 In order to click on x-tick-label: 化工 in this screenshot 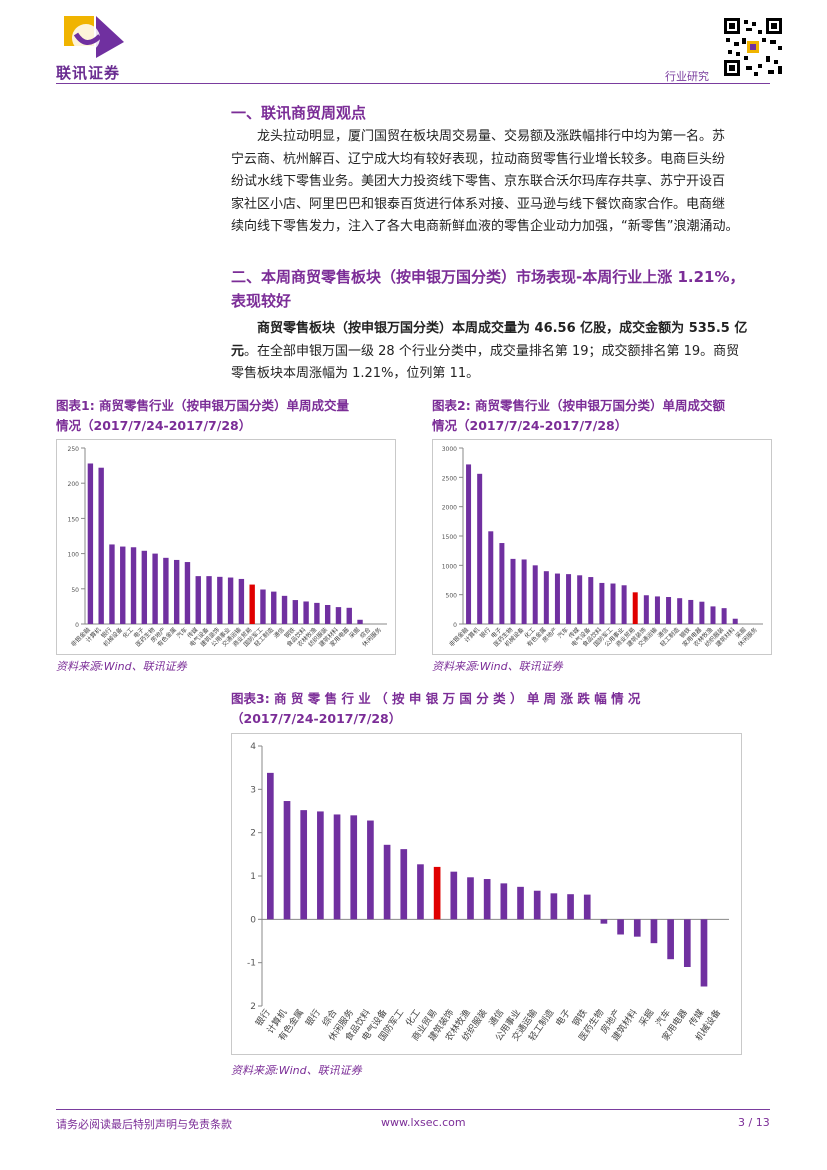, I will do `click(128, 633)`.